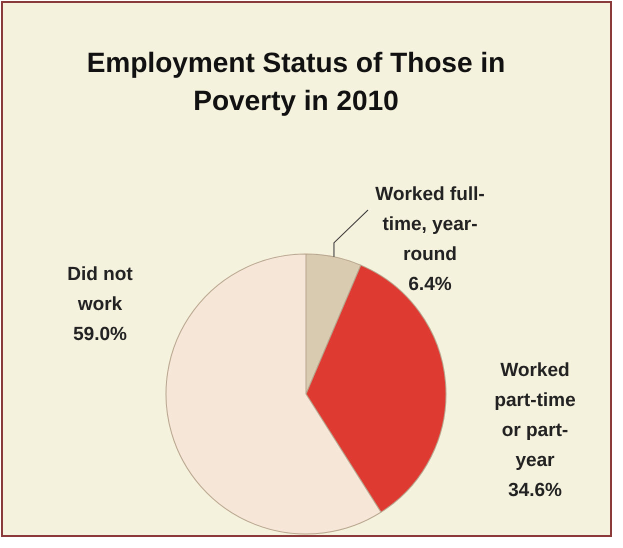  Describe the element at coordinates (100, 334) in the screenshot. I see `data-label: 59.0%` at that location.